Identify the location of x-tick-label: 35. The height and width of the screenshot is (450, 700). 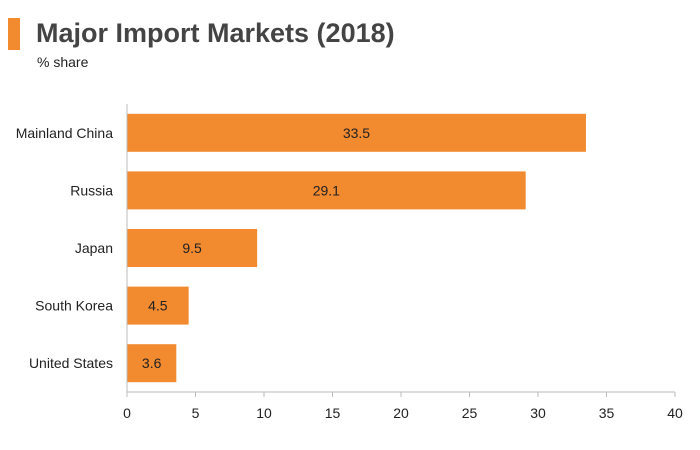
(607, 413).